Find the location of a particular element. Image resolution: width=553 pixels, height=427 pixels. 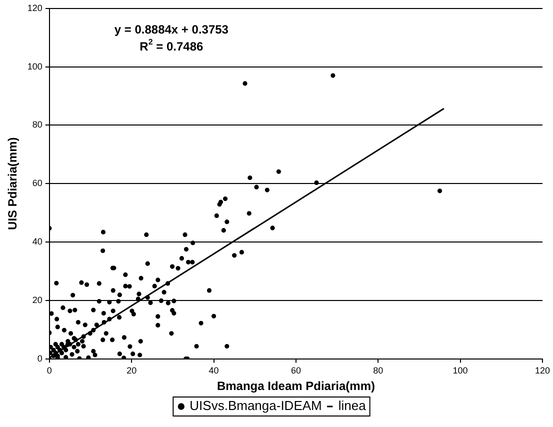

x-tick-label: 60 is located at coordinates (295, 371).